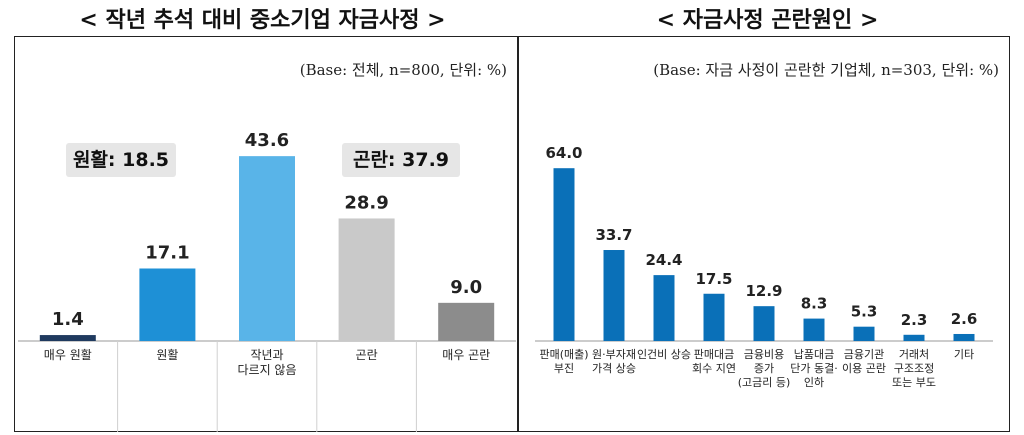  What do you see at coordinates (121, 160) in the screenshot?
I see `smooth-summary-badge: 원활: 18.5` at bounding box center [121, 160].